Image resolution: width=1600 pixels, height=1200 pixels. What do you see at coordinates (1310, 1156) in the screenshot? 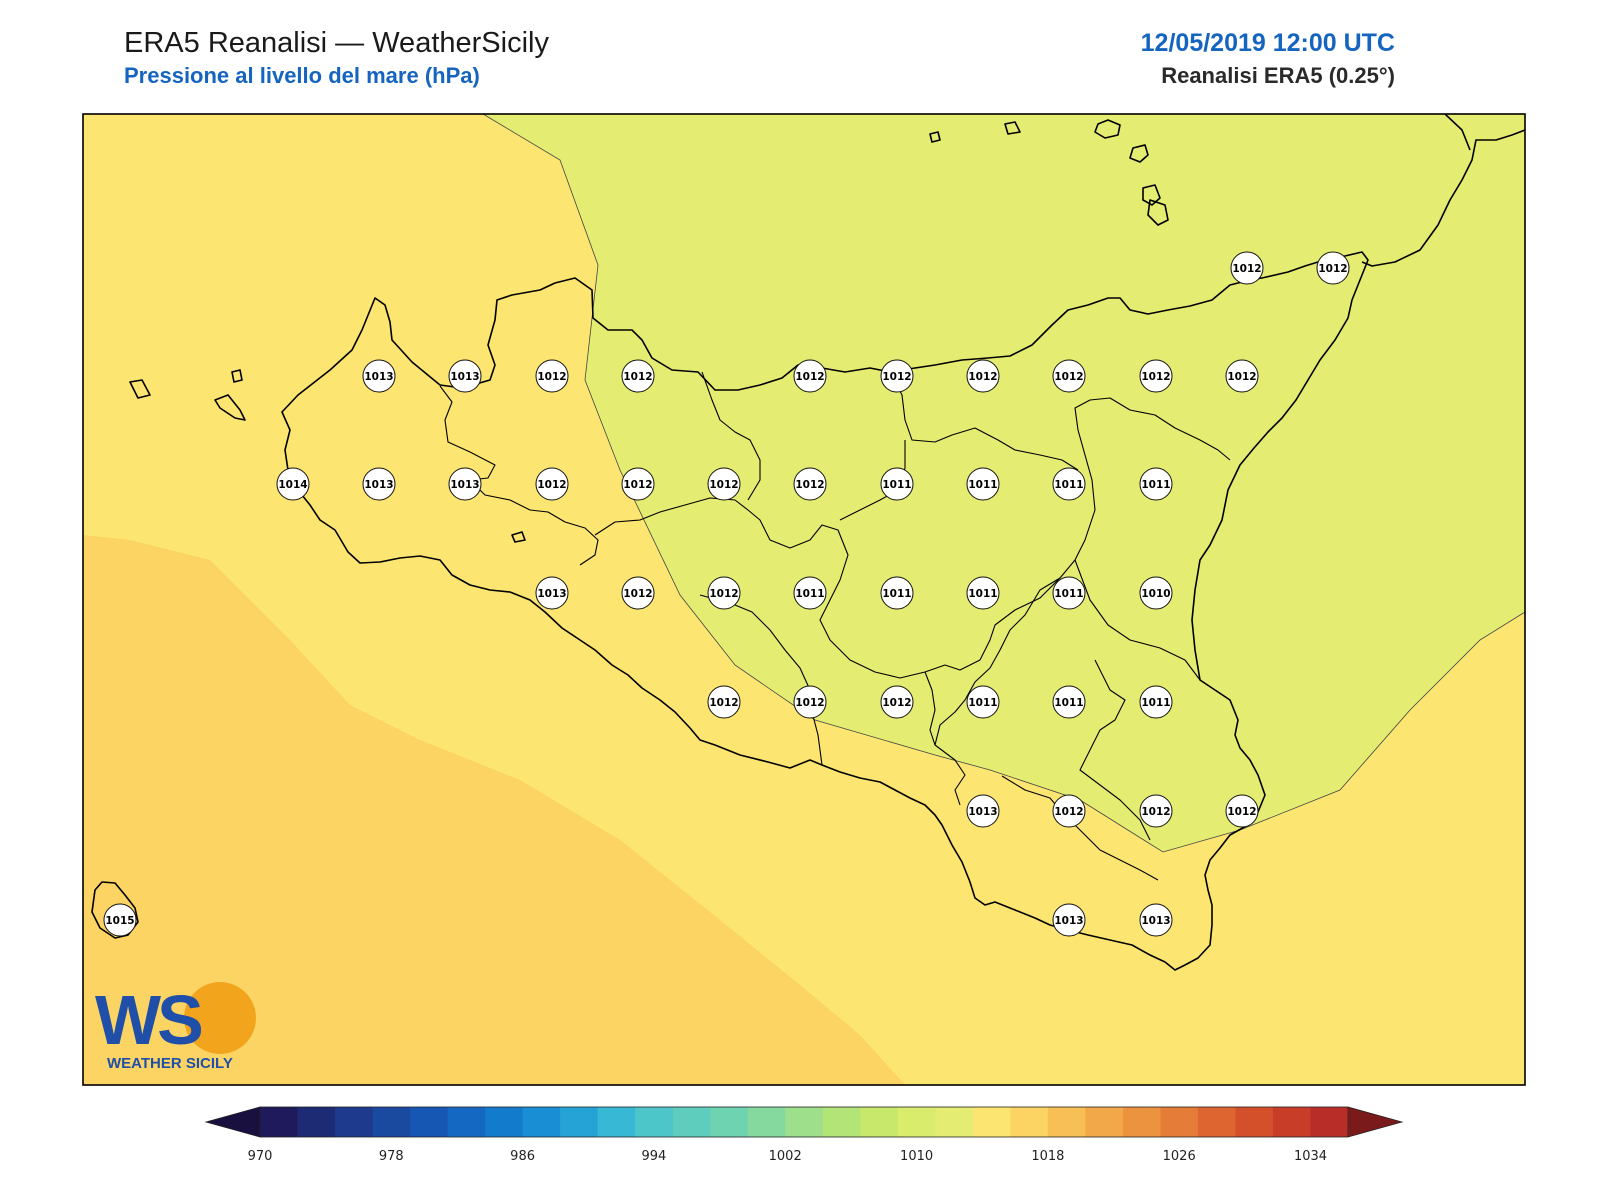
I see `colorbar-tick-label: 1034` at bounding box center [1310, 1156].